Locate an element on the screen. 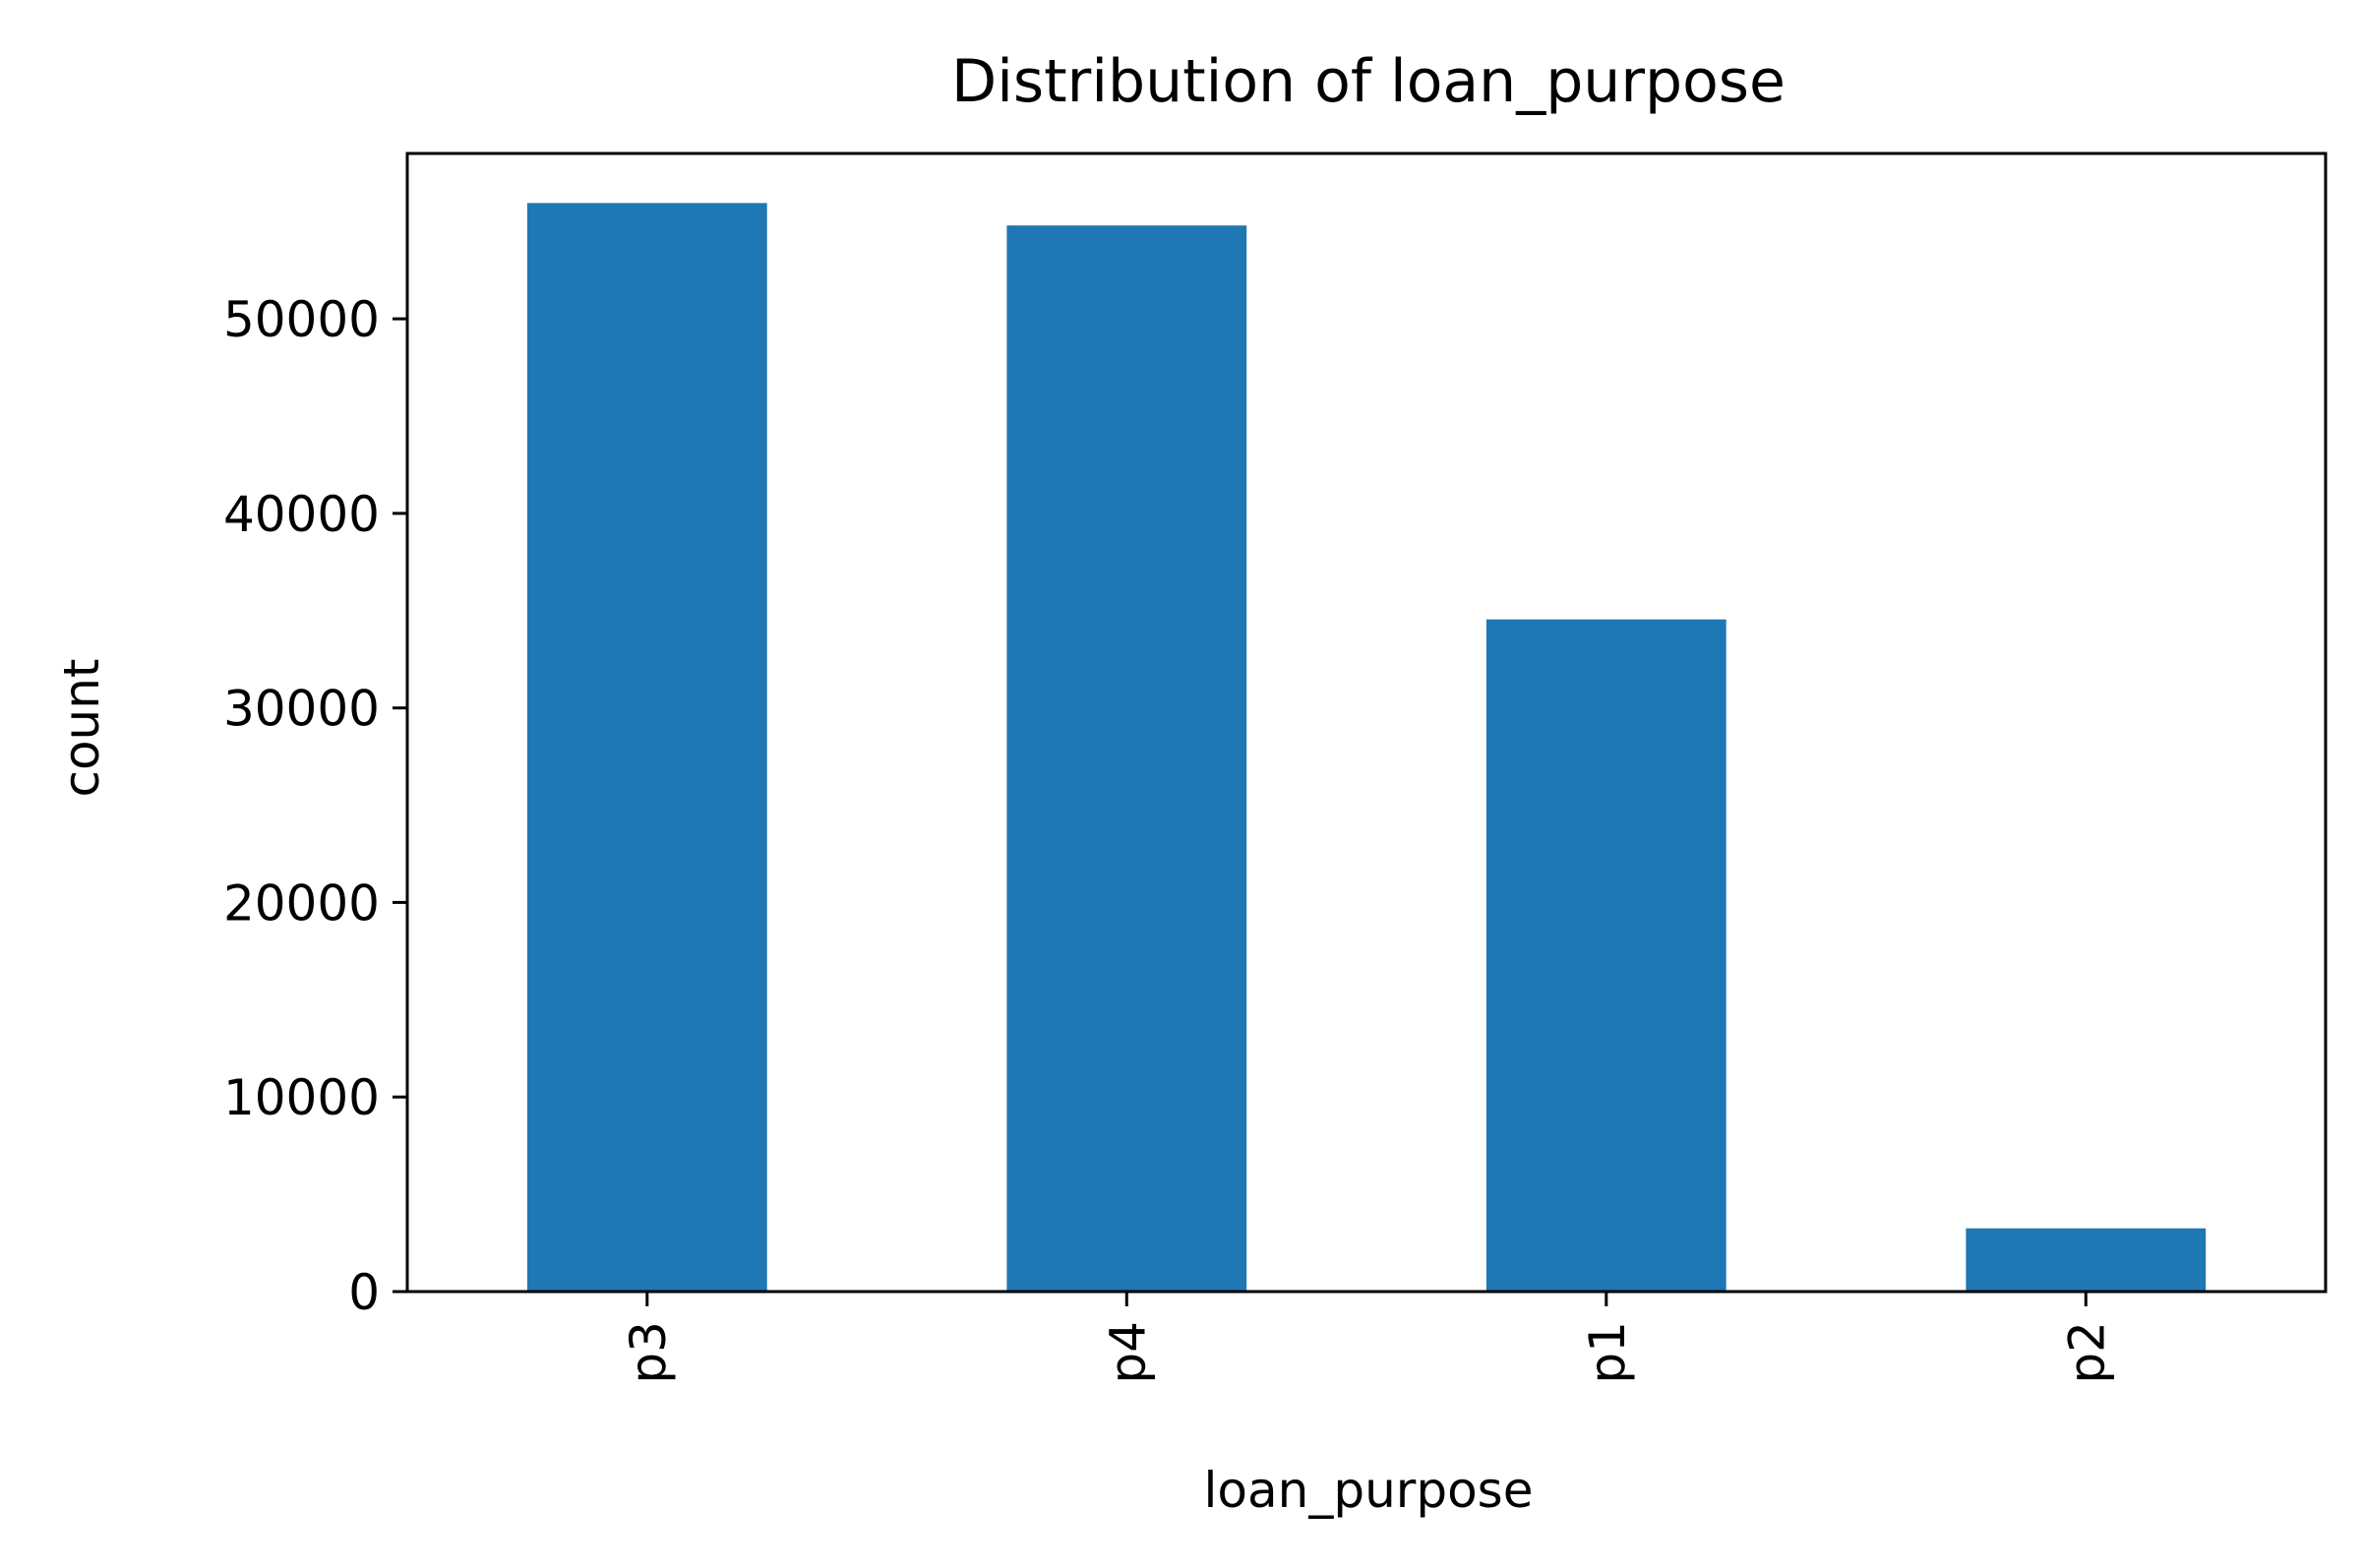 The image size is (2362, 1568). y-tick-label: 0 is located at coordinates (364, 1292).